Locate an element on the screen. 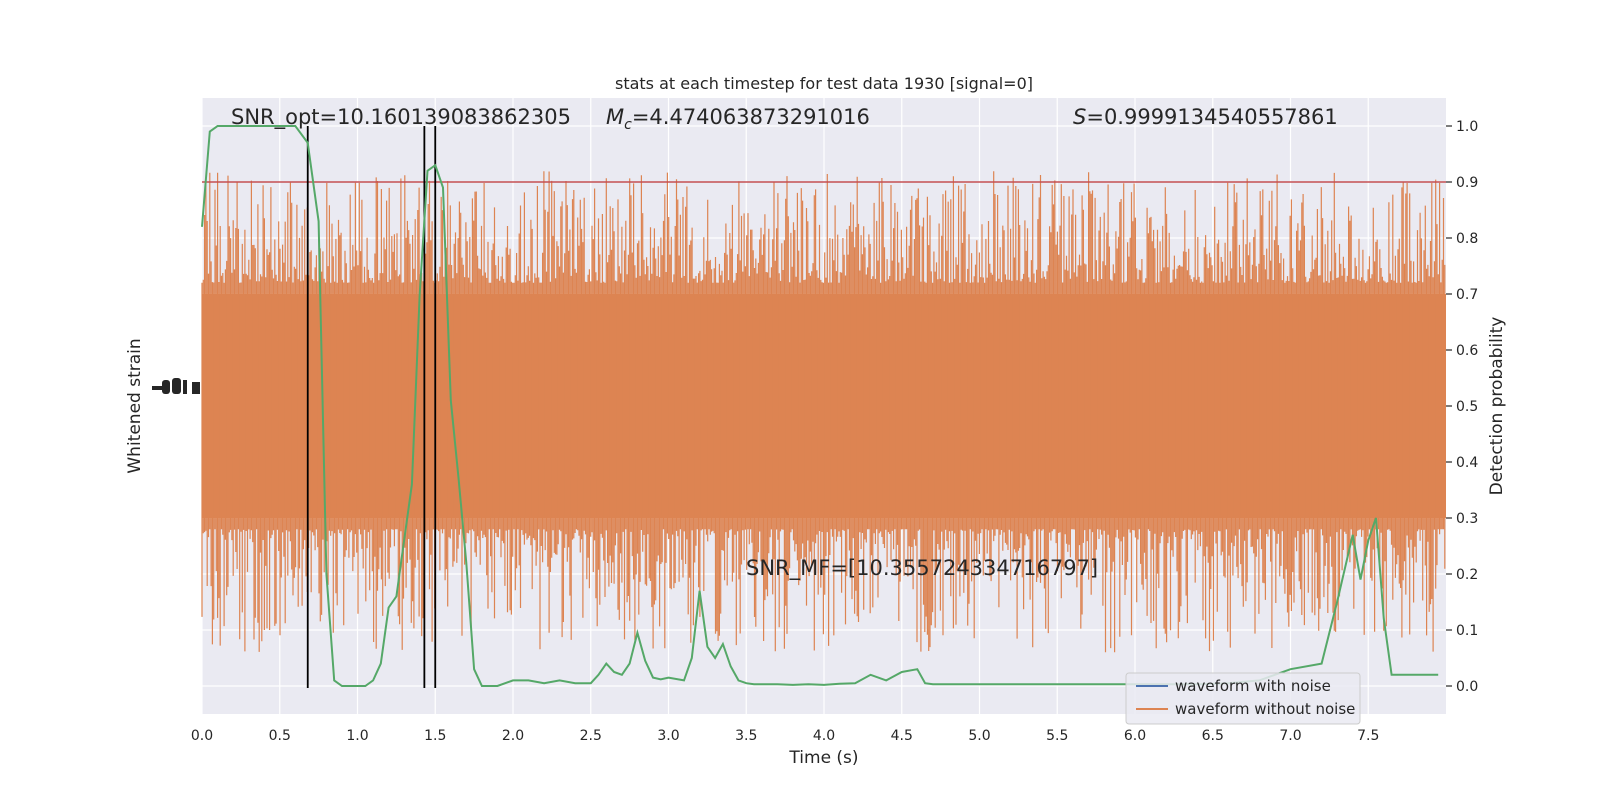  y-tick-label: 0.1 is located at coordinates (1467, 631).